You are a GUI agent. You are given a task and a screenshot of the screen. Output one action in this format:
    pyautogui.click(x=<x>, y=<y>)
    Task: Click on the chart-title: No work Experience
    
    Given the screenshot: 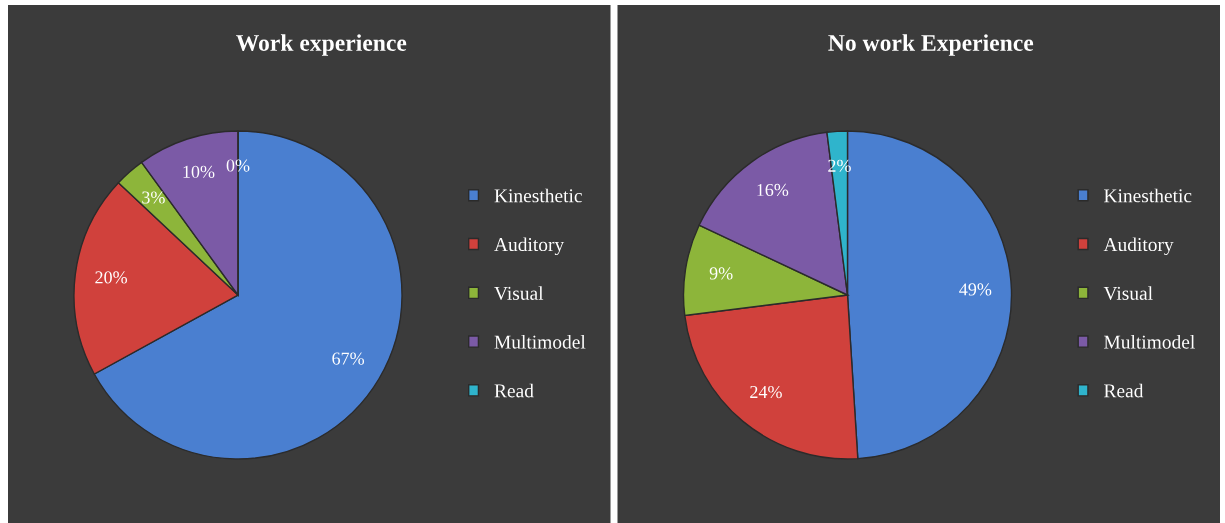 What is the action you would take?
    pyautogui.click(x=931, y=45)
    